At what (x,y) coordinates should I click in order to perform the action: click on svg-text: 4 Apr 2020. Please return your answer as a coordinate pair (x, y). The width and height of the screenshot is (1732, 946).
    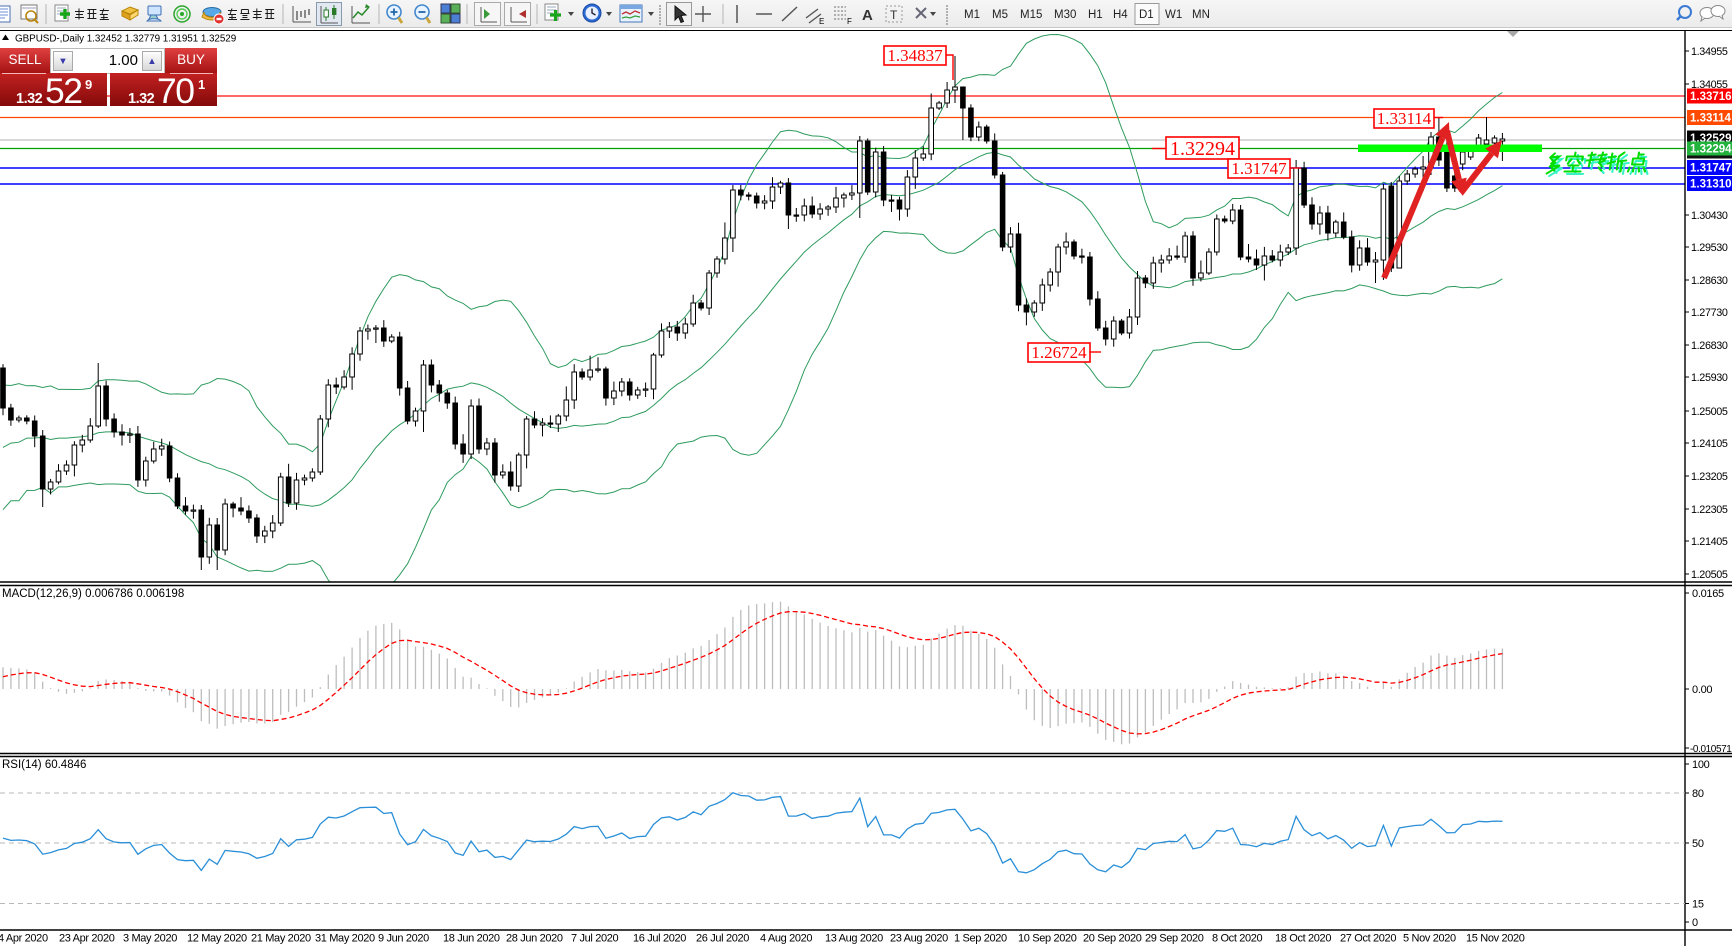
    Looking at the image, I should click on (24, 939).